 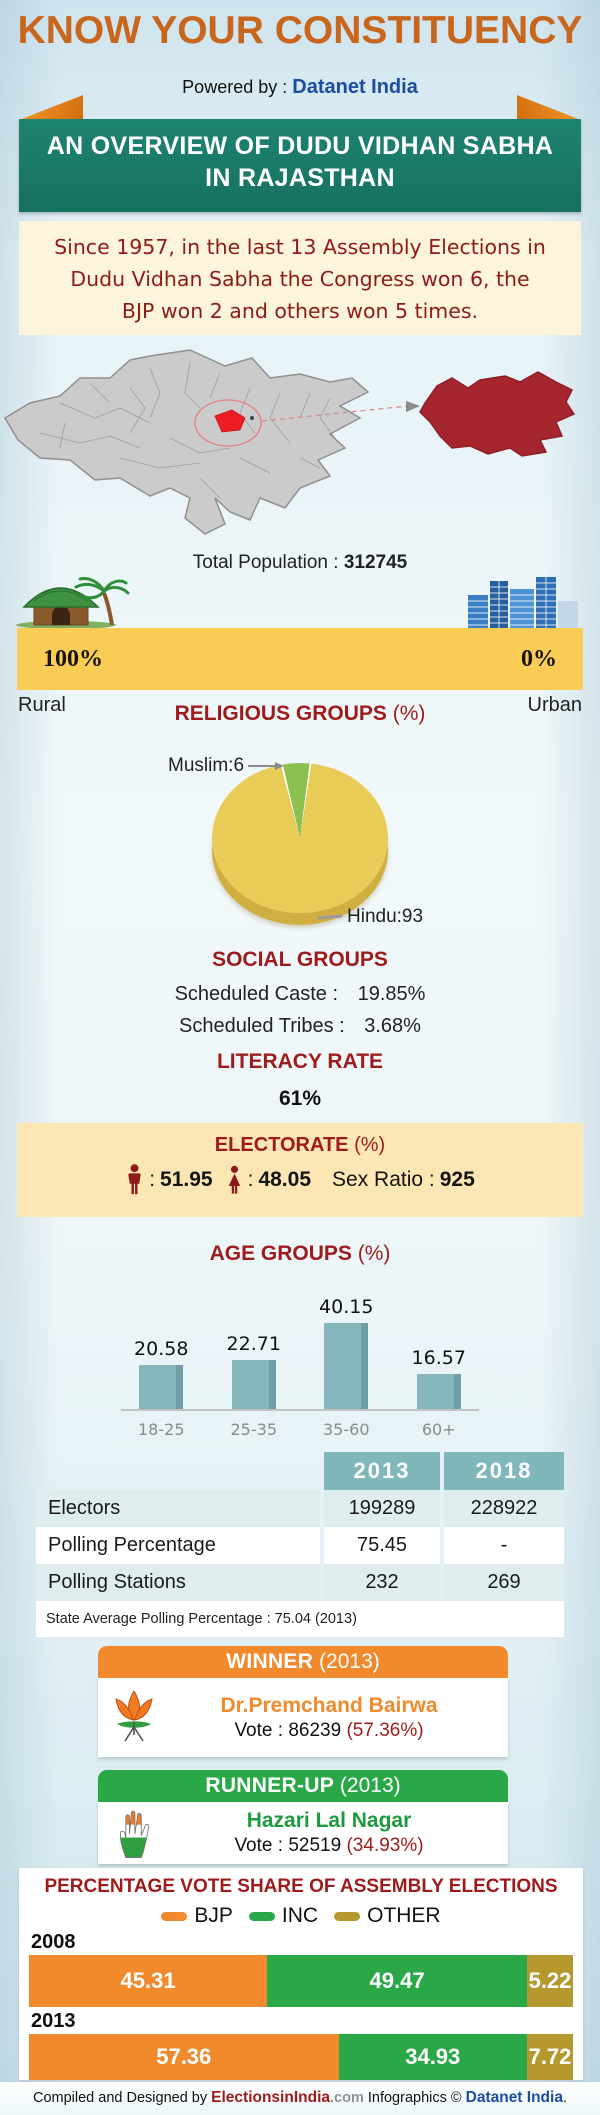 I want to click on bjp-lotus-icon, so click(x=134, y=1715).